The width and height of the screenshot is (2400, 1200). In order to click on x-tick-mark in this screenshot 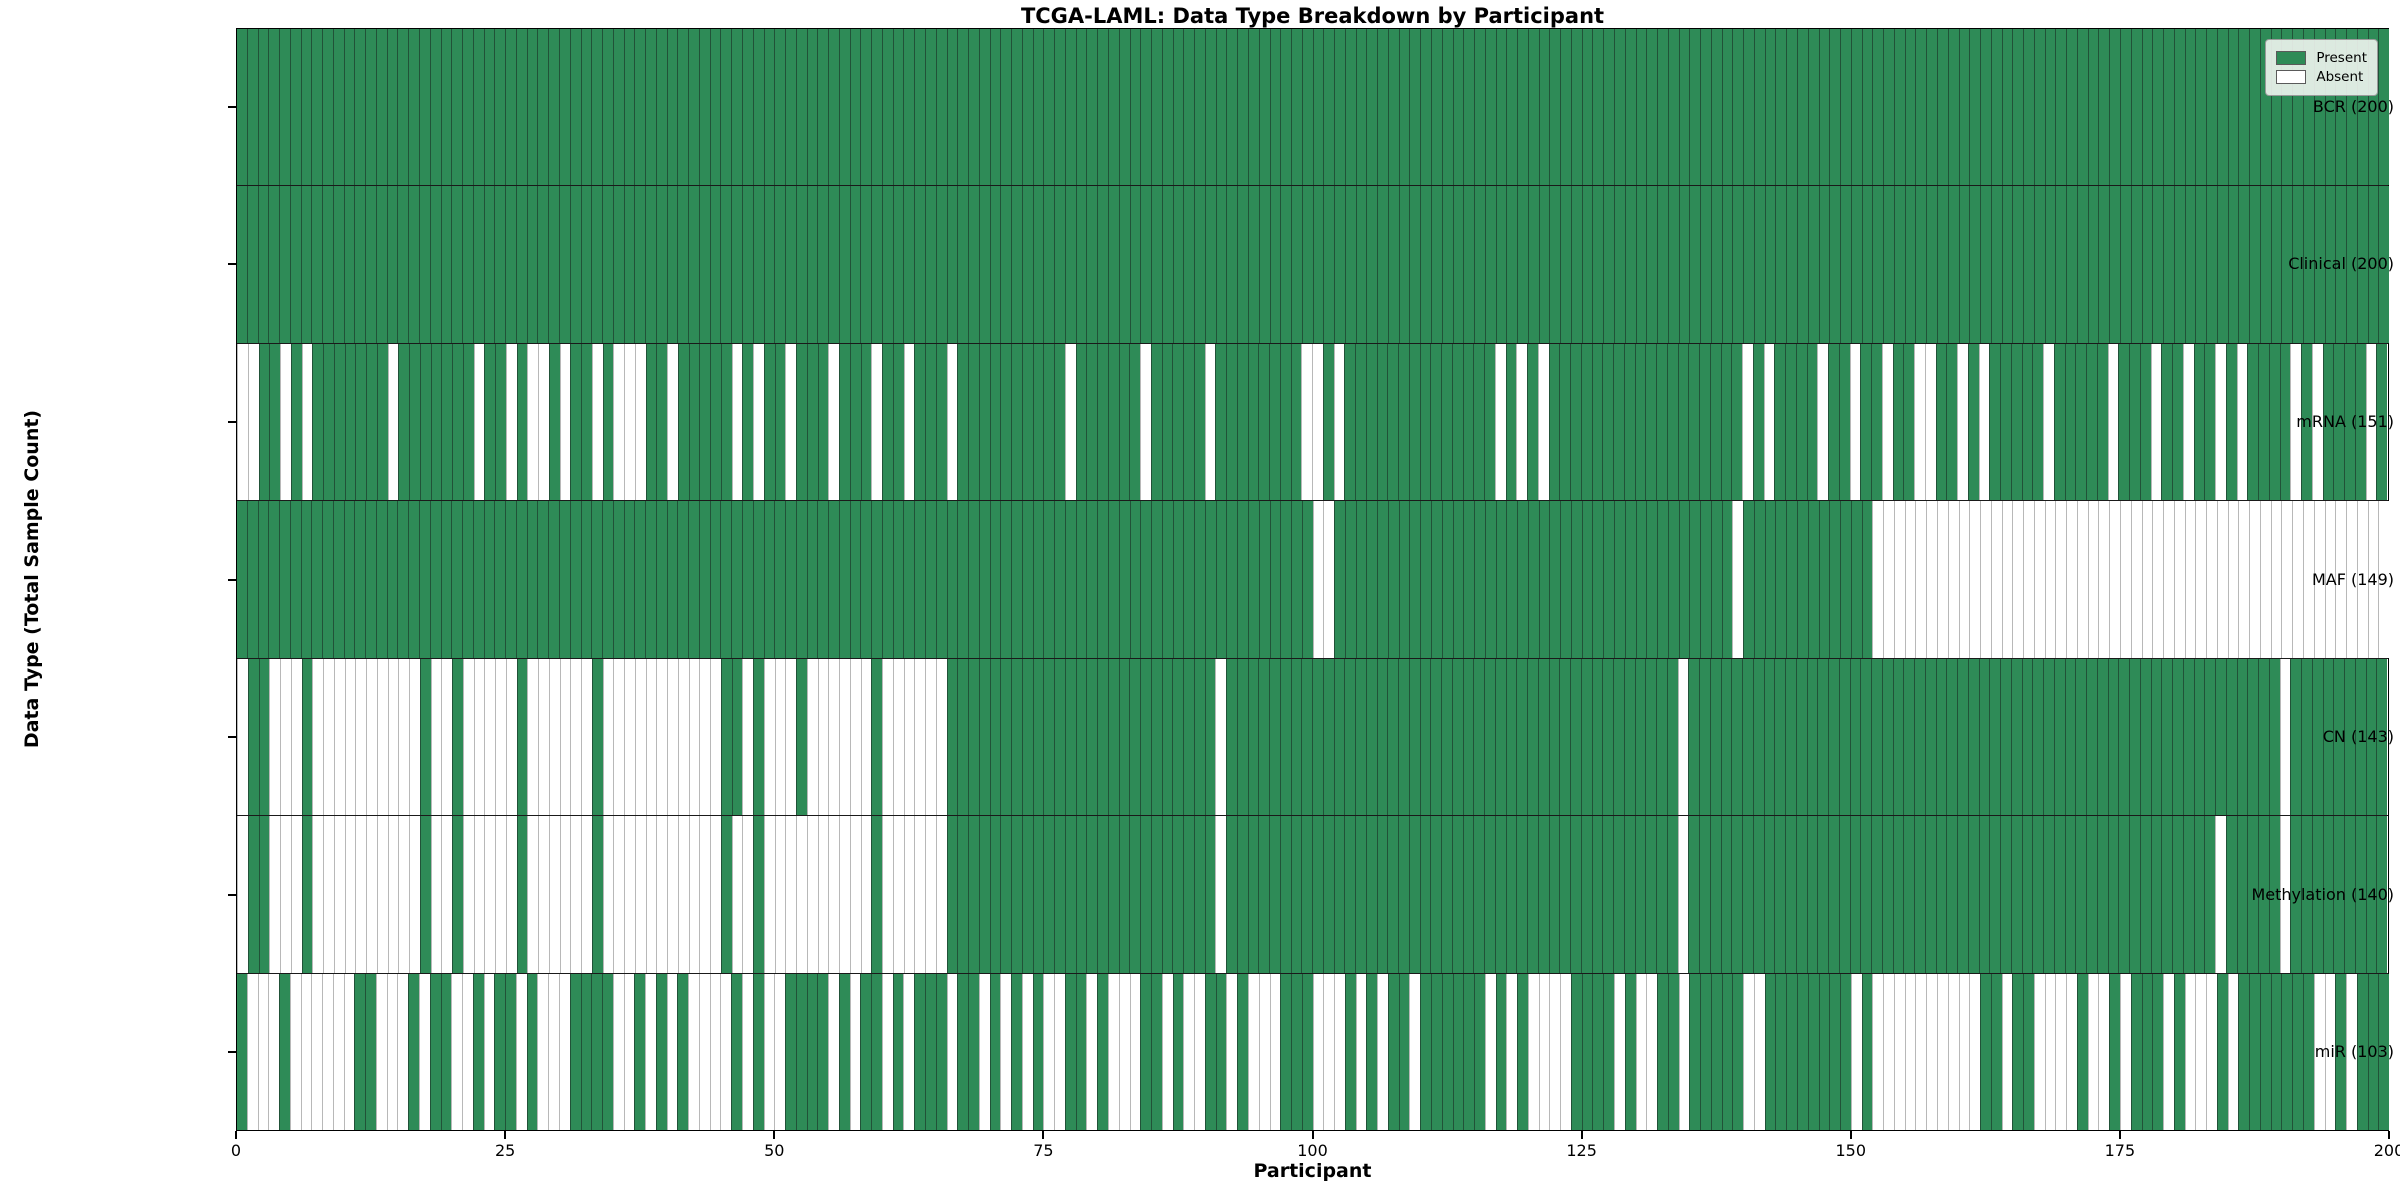, I will do `click(1581, 1135)`.